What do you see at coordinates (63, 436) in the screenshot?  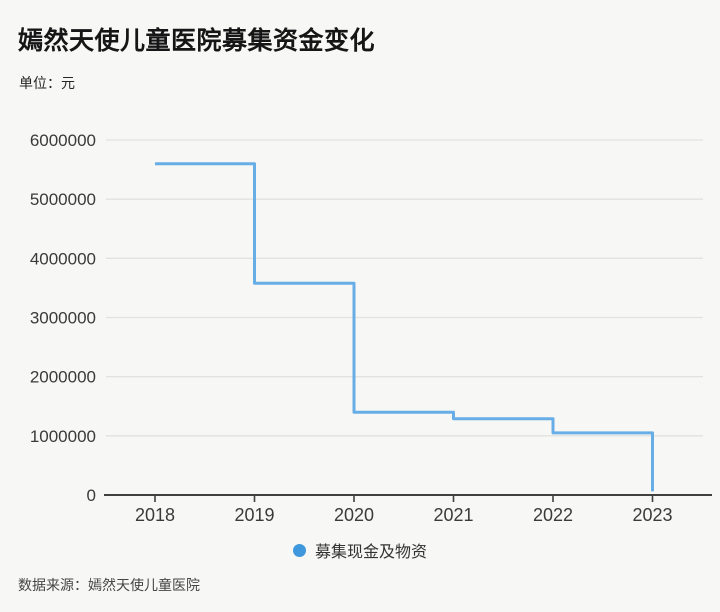 I see `y-axis-tick-label: 1000000` at bounding box center [63, 436].